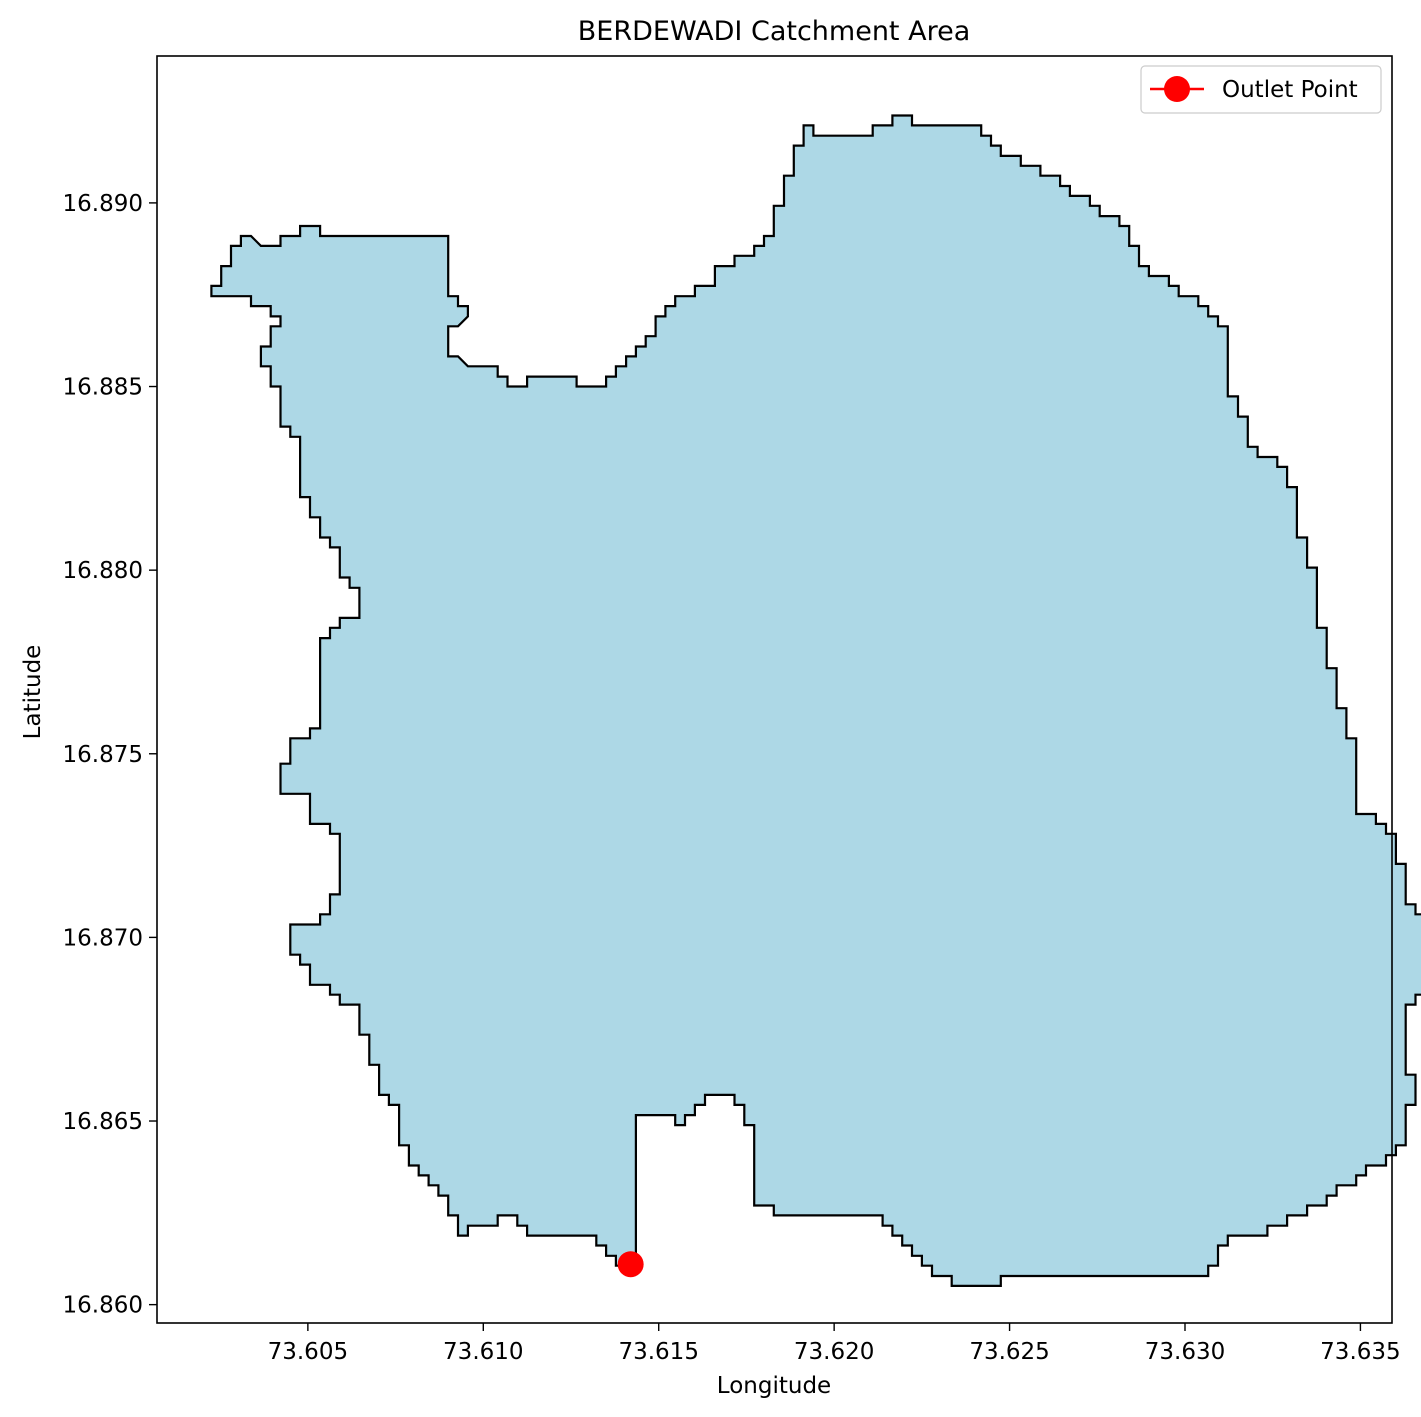  I want to click on x-tick-label: 73.630, so click(1185, 1352).